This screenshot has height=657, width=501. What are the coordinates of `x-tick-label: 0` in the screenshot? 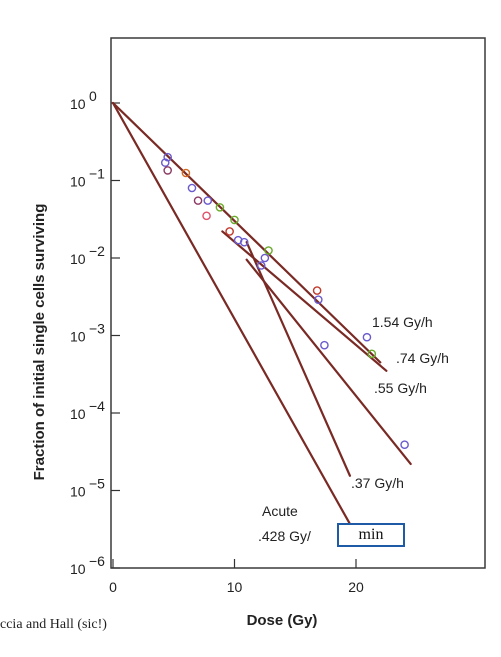 It's located at (113, 587).